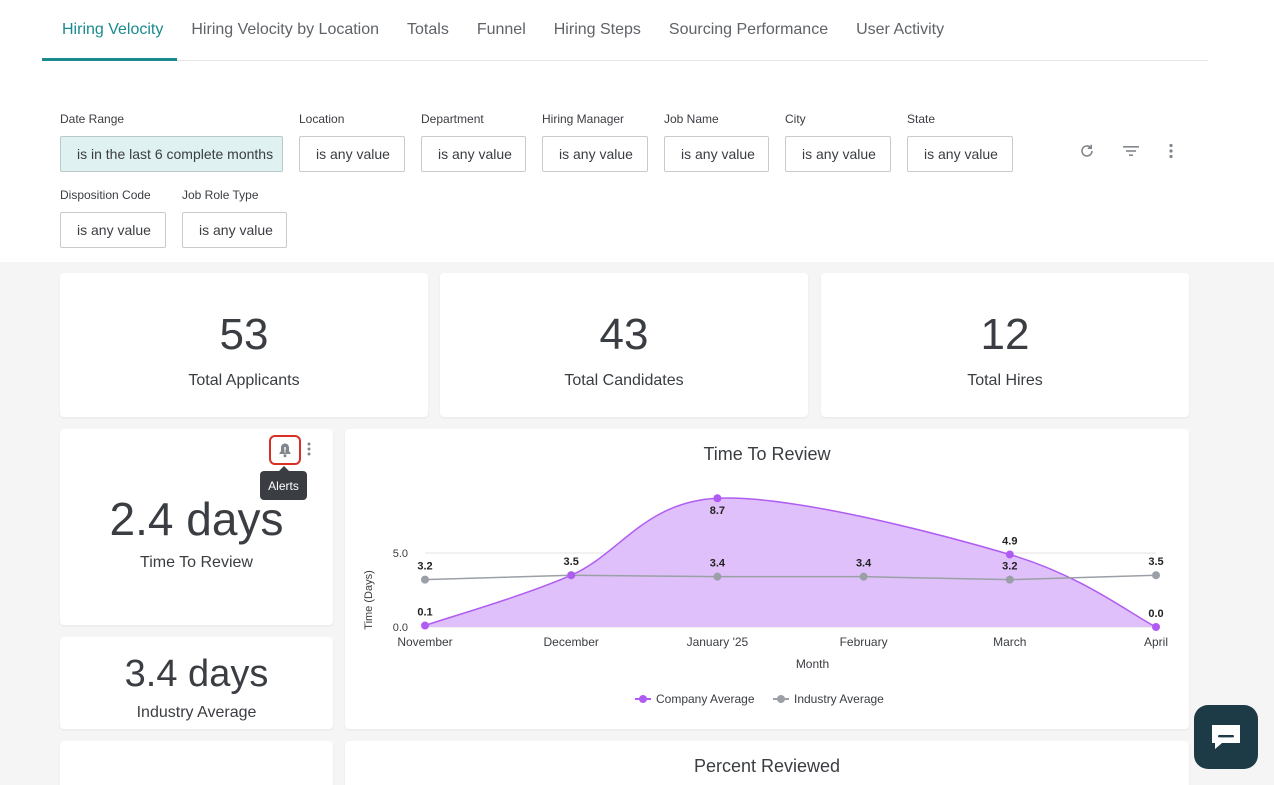 The height and width of the screenshot is (785, 1274). What do you see at coordinates (1155, 562) in the screenshot?
I see `industry-data-label: 3.5` at bounding box center [1155, 562].